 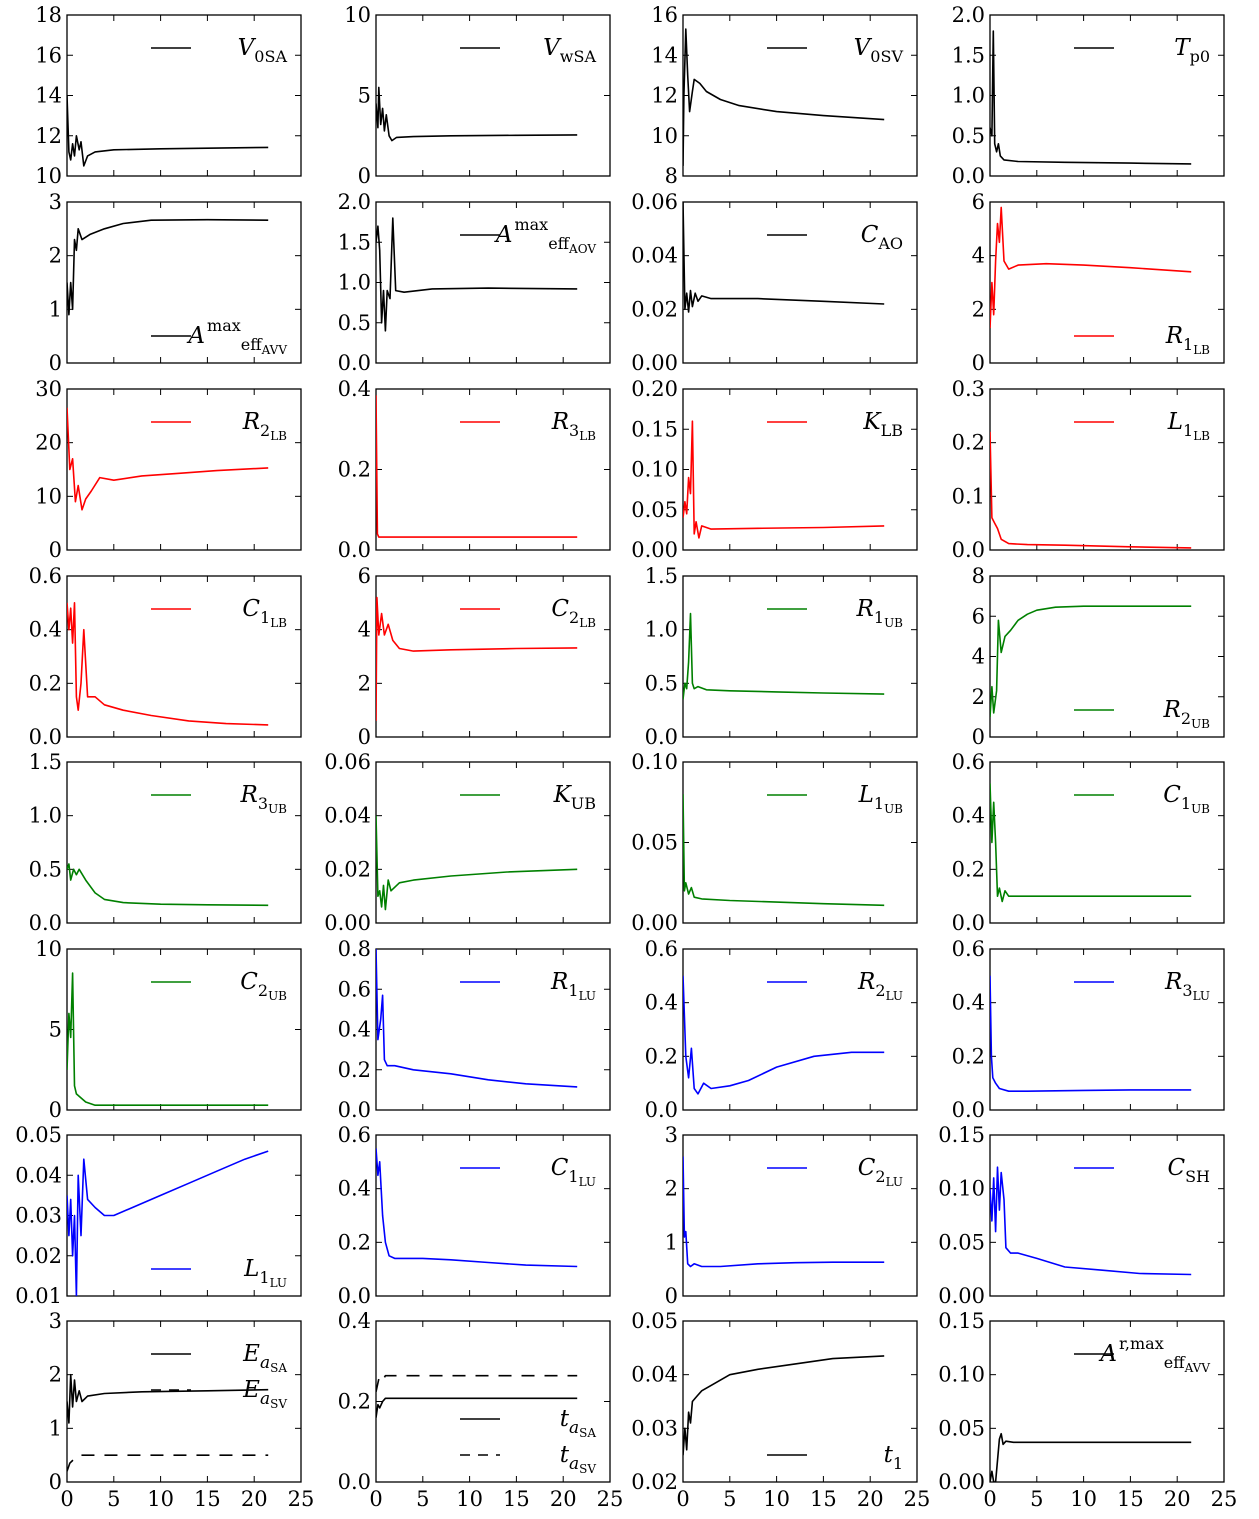 What do you see at coordinates (961, 1189) in the screenshot?
I see `y-tick-label: 0.10` at bounding box center [961, 1189].